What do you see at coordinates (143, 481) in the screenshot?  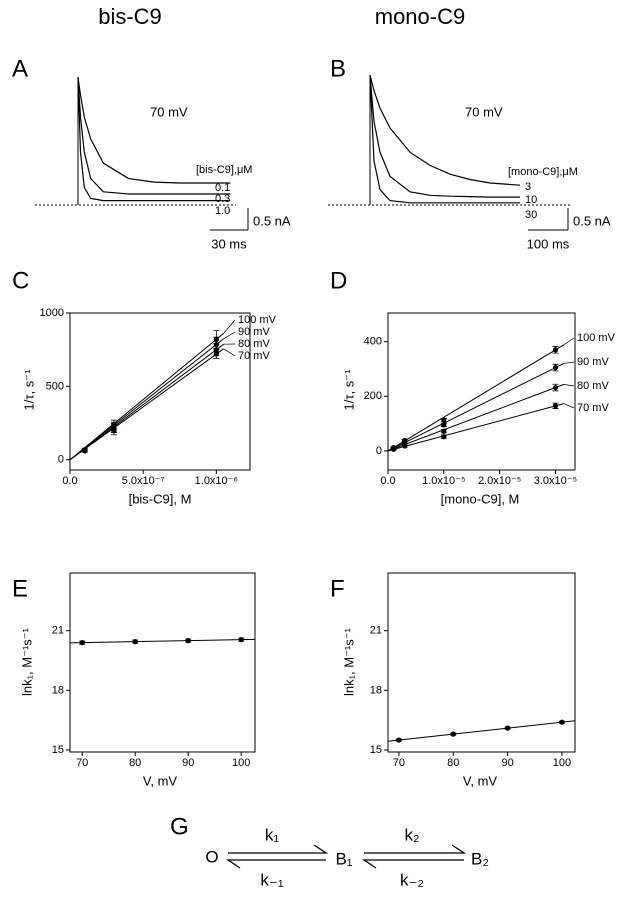 I see `x-tick-label: 5.0x10⁻⁷` at bounding box center [143, 481].